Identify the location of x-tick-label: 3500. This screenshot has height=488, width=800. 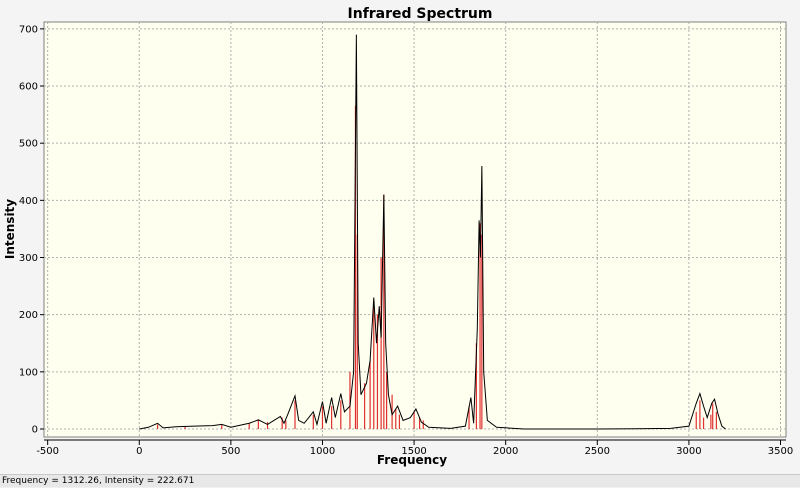
(780, 451).